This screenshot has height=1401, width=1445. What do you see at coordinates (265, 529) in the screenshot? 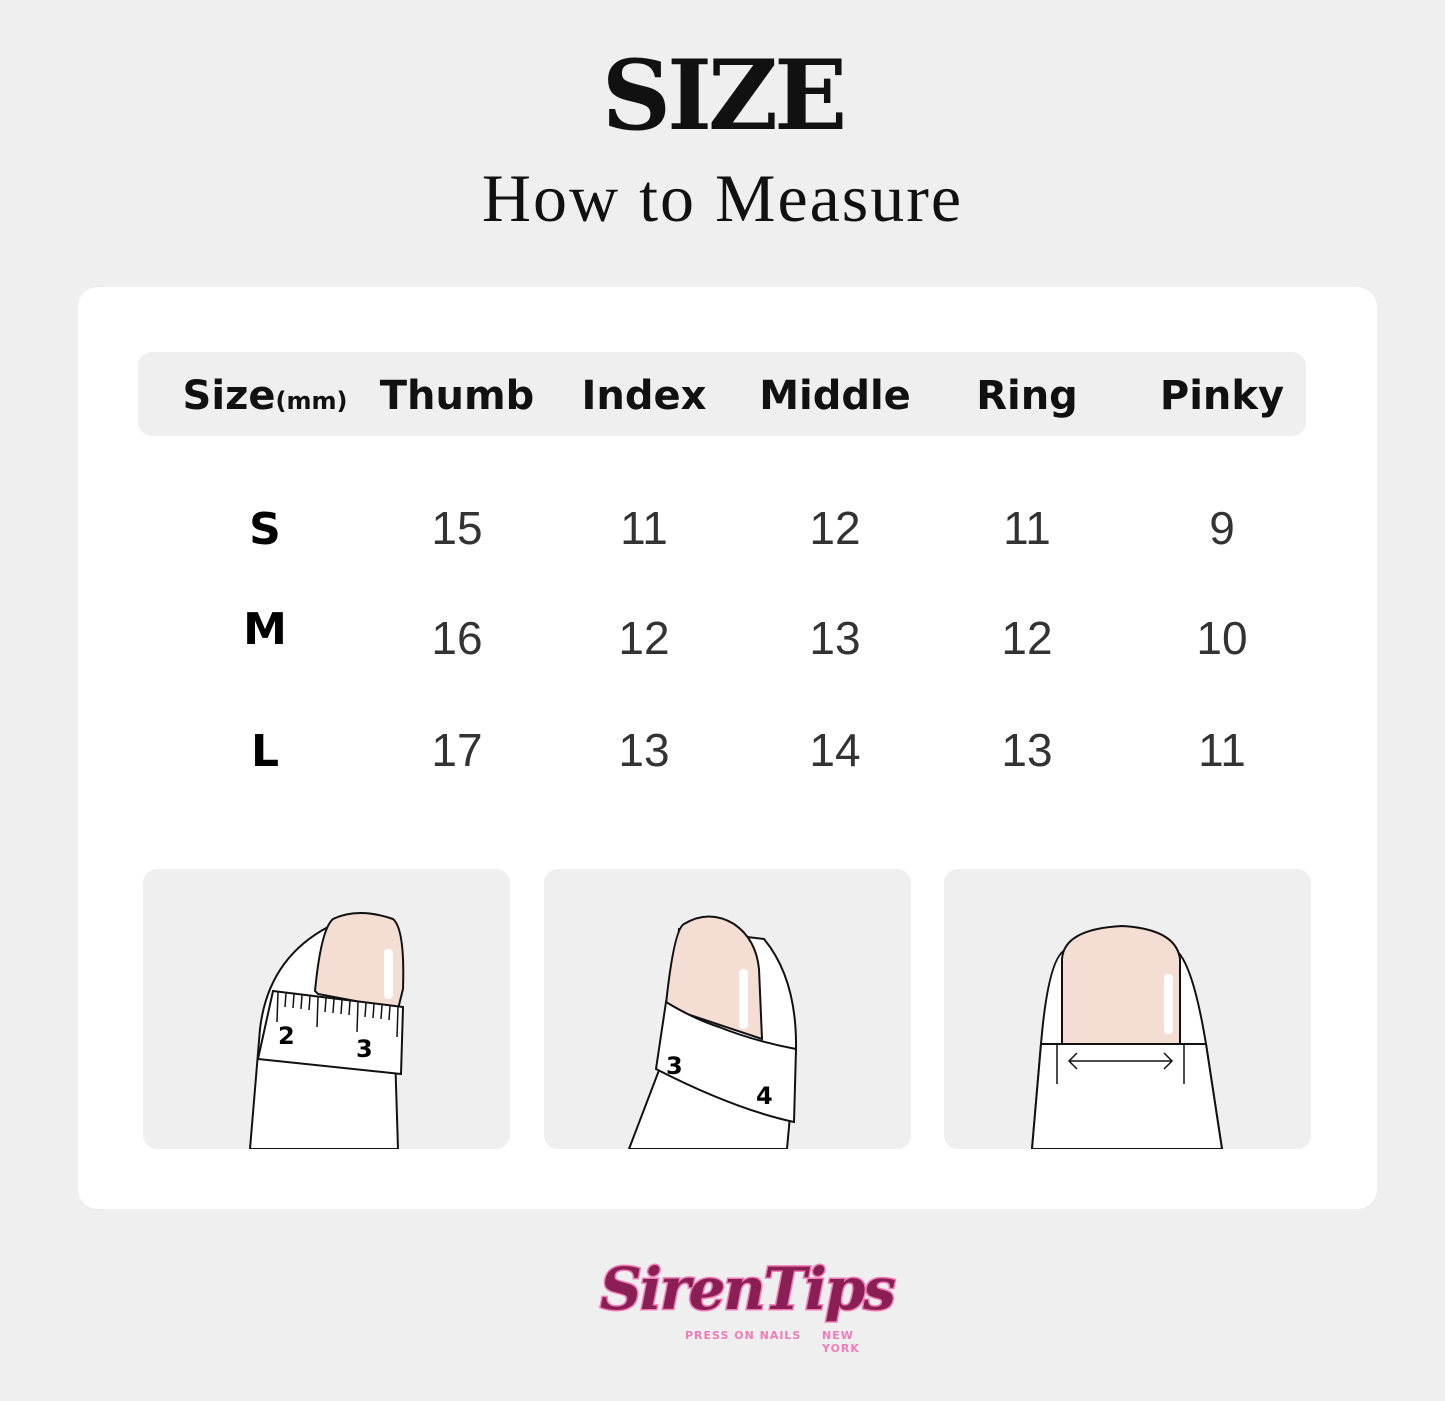
I see `row-label-s: S` at bounding box center [265, 529].